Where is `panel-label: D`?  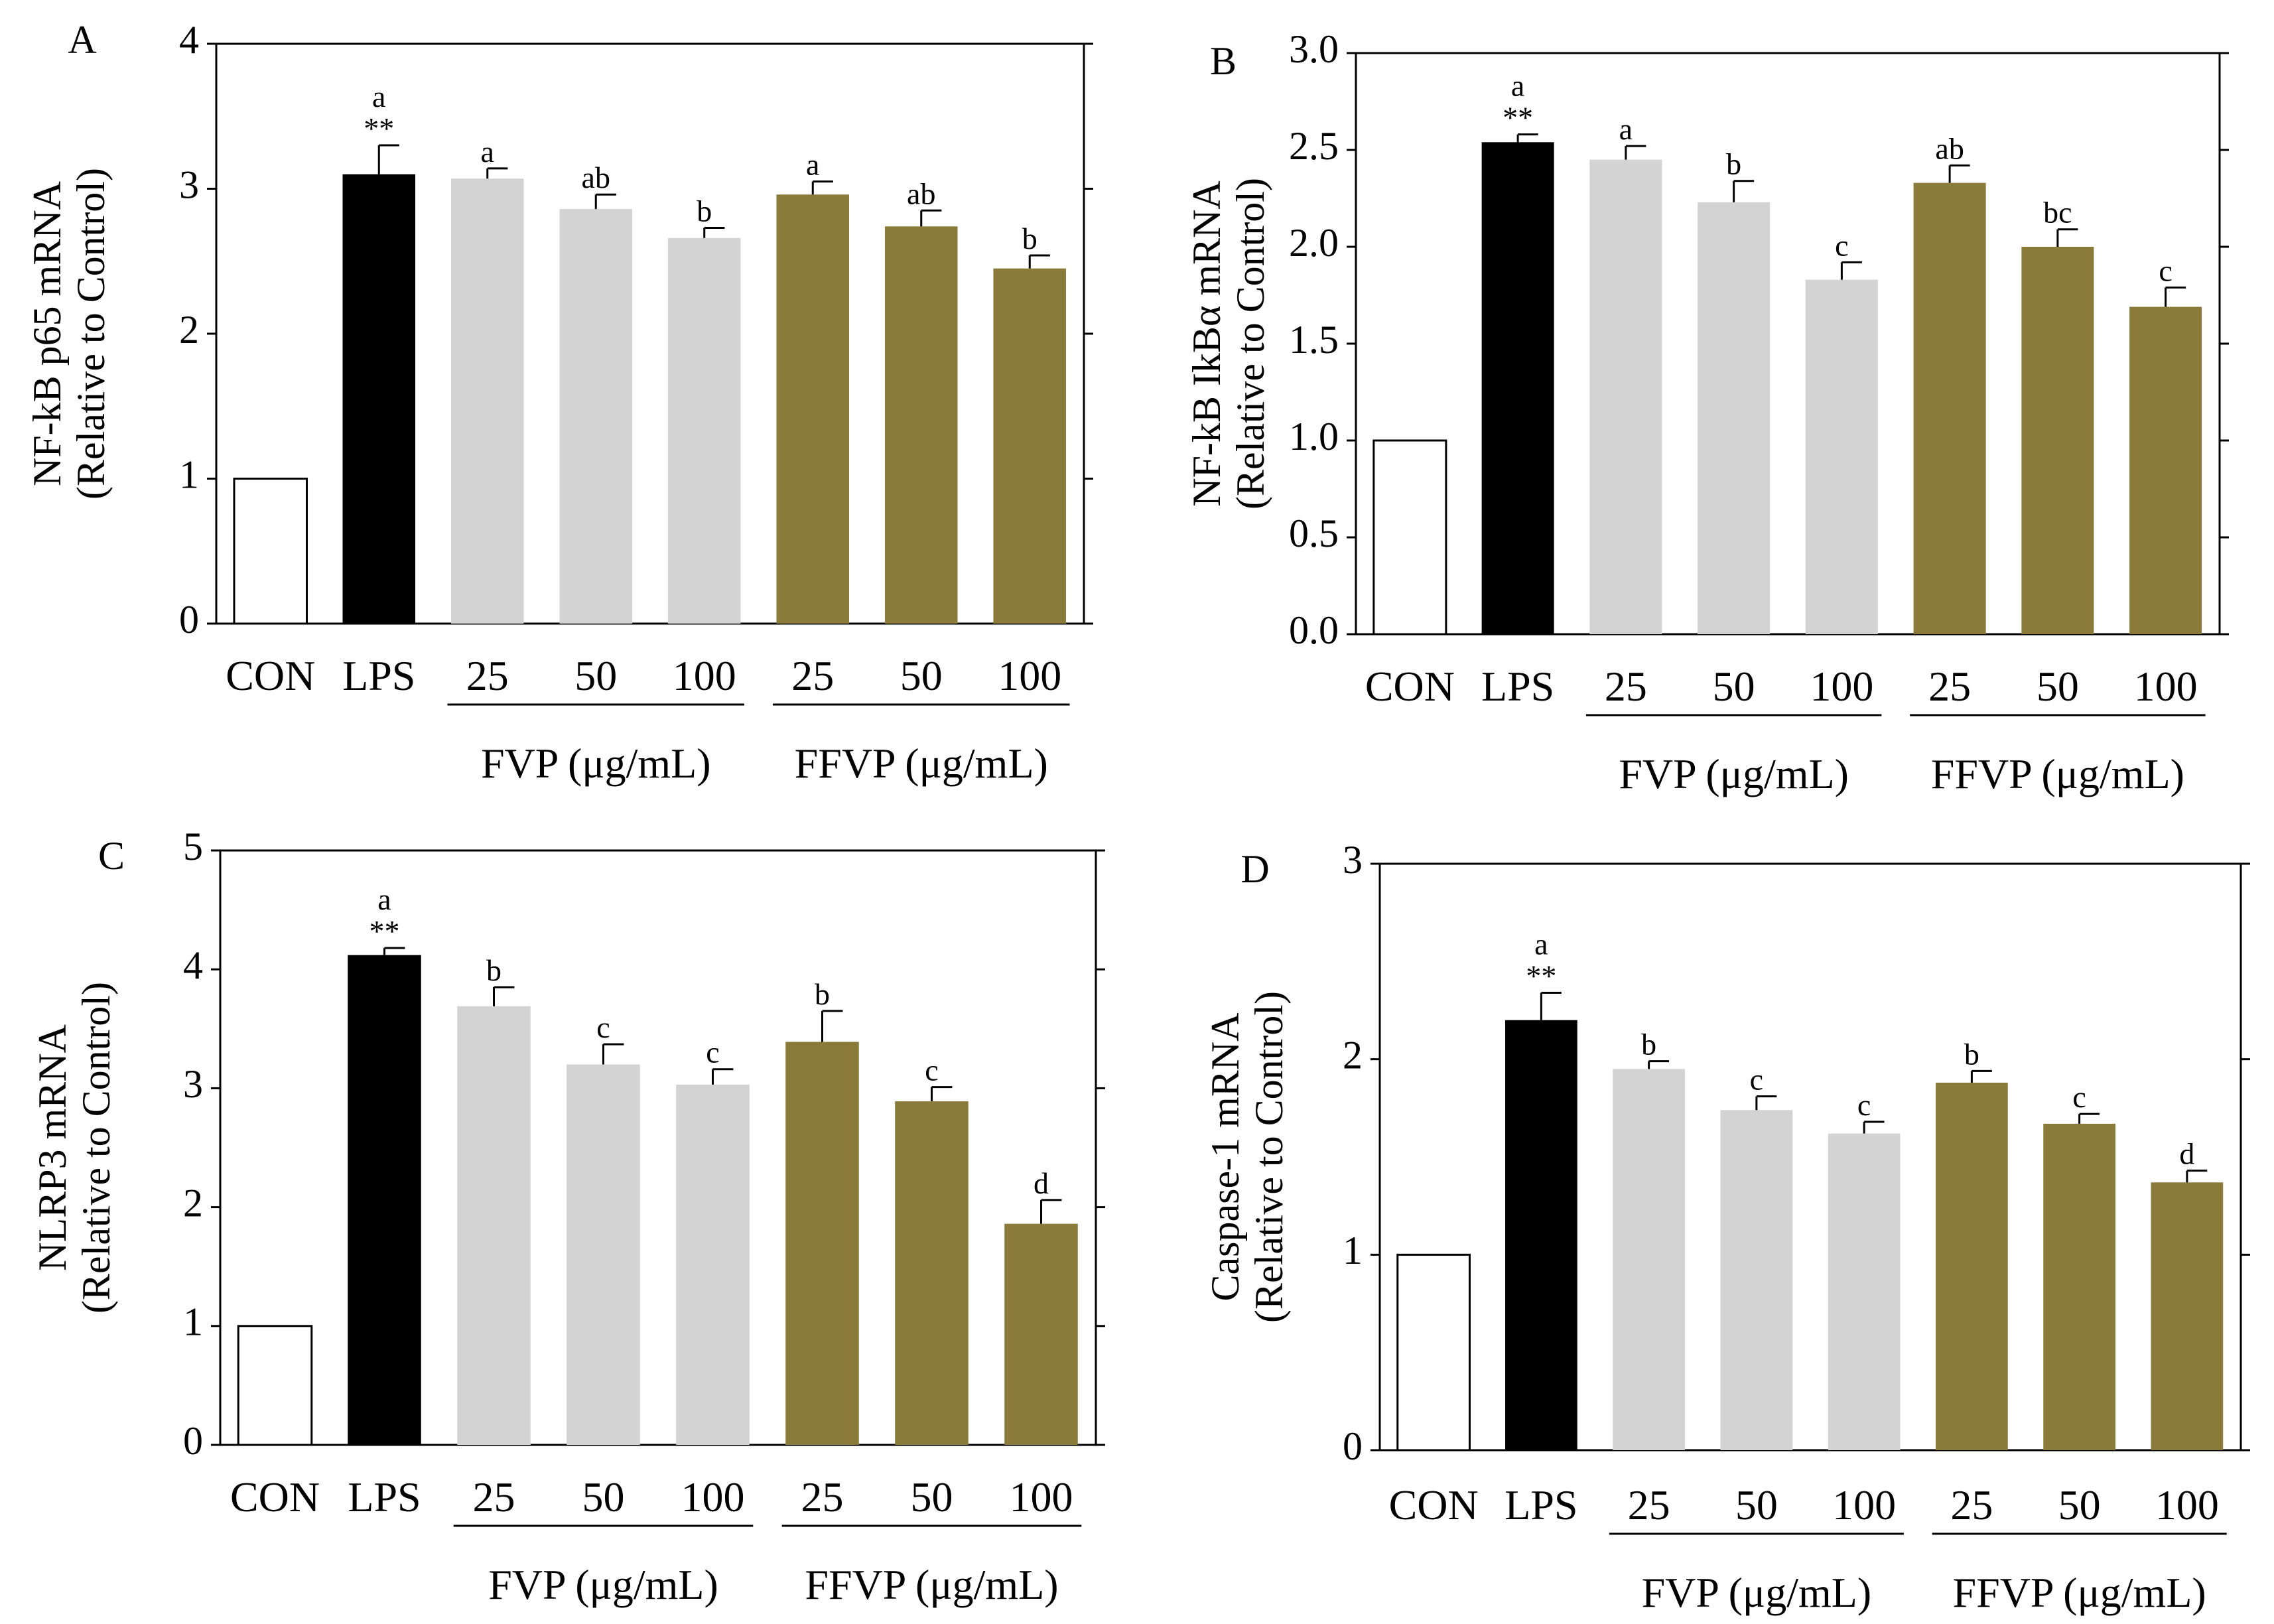
panel-label: D is located at coordinates (1254, 869).